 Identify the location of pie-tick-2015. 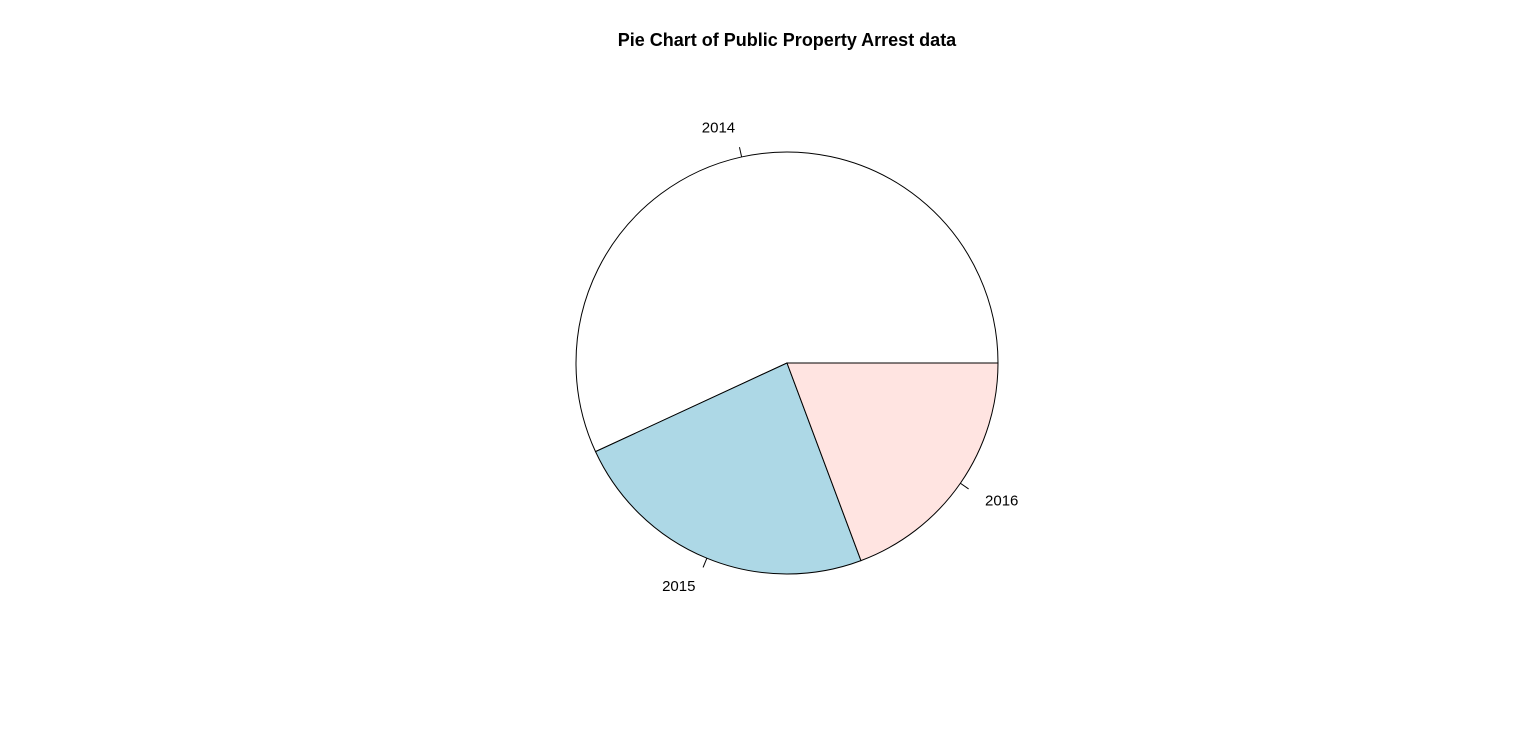
(705, 563).